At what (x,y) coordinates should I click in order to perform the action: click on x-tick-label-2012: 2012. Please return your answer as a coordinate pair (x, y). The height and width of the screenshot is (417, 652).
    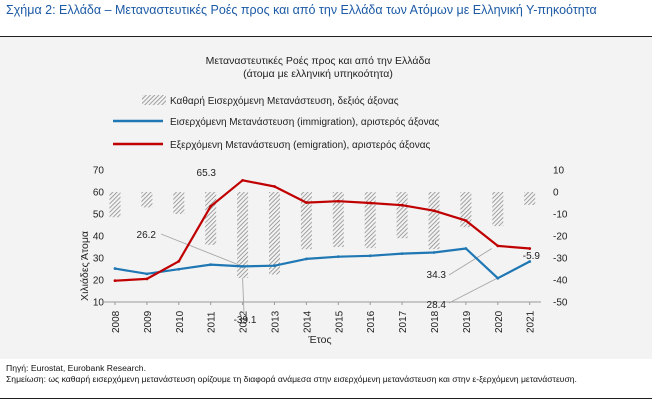
    Looking at the image, I should click on (244, 321).